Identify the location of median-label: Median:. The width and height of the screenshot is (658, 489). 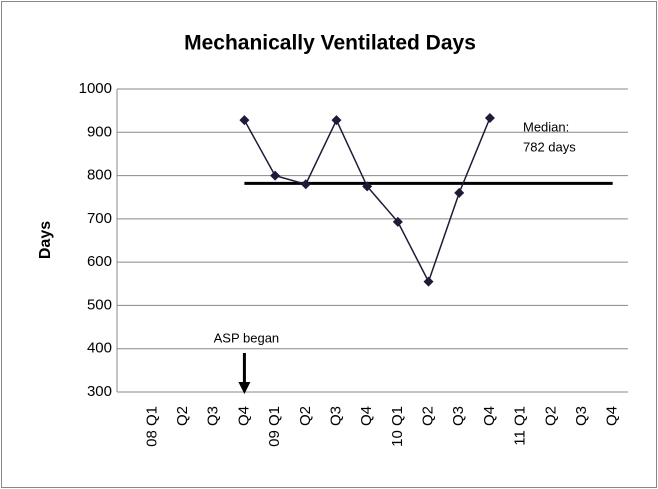
(546, 126).